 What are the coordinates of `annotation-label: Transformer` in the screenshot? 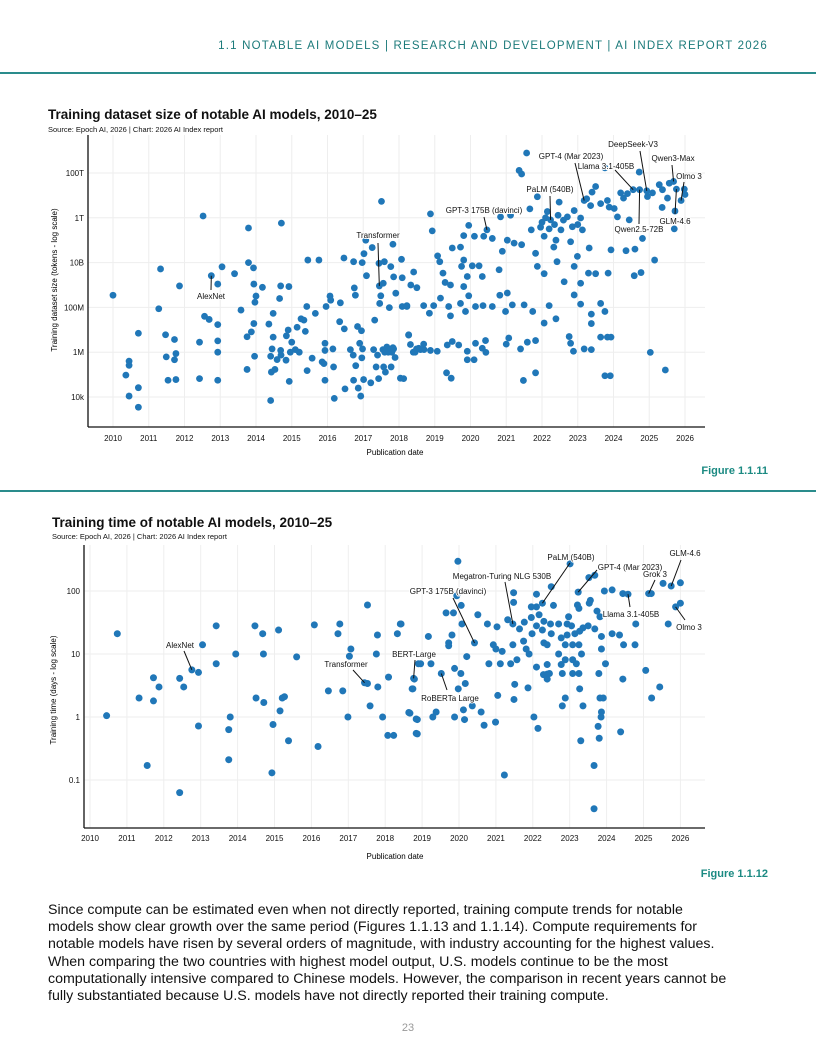 It's located at (378, 235).